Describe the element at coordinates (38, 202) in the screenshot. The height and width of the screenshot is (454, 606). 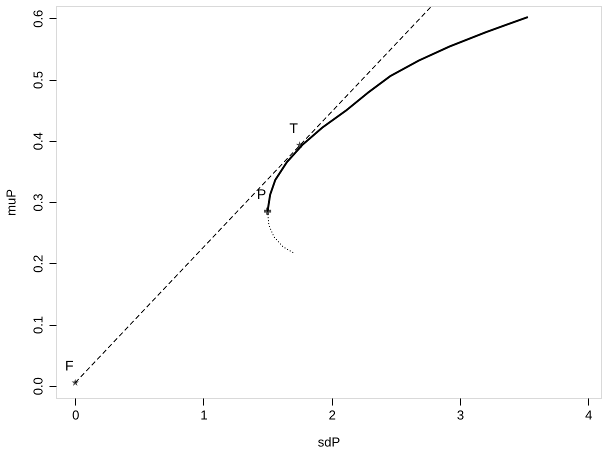
I see `y-tick-label: 0.3` at that location.